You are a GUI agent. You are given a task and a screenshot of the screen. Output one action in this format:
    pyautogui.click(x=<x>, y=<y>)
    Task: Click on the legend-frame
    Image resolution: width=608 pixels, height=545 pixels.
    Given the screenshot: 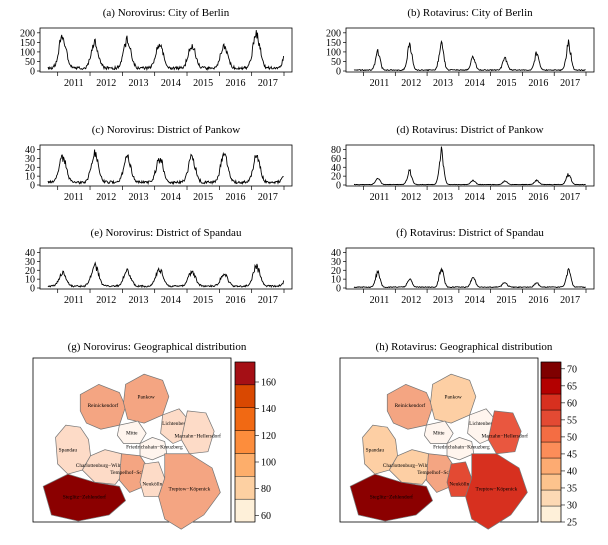 What is the action you would take?
    pyautogui.click(x=551, y=442)
    